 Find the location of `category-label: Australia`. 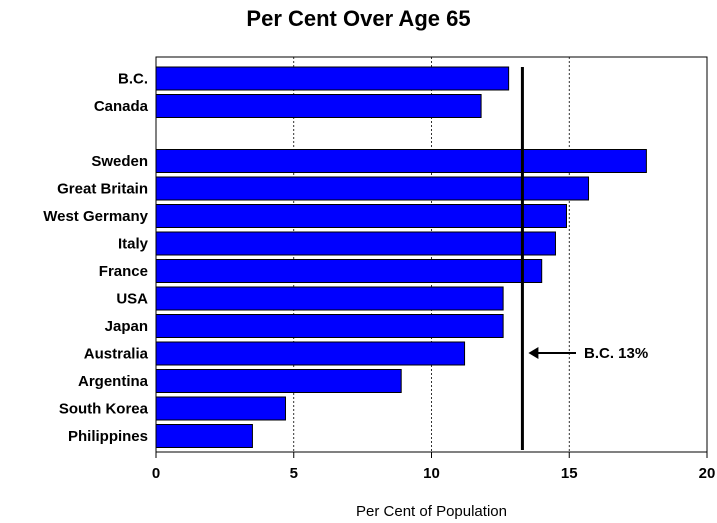

category-label: Australia is located at coordinates (116, 354).